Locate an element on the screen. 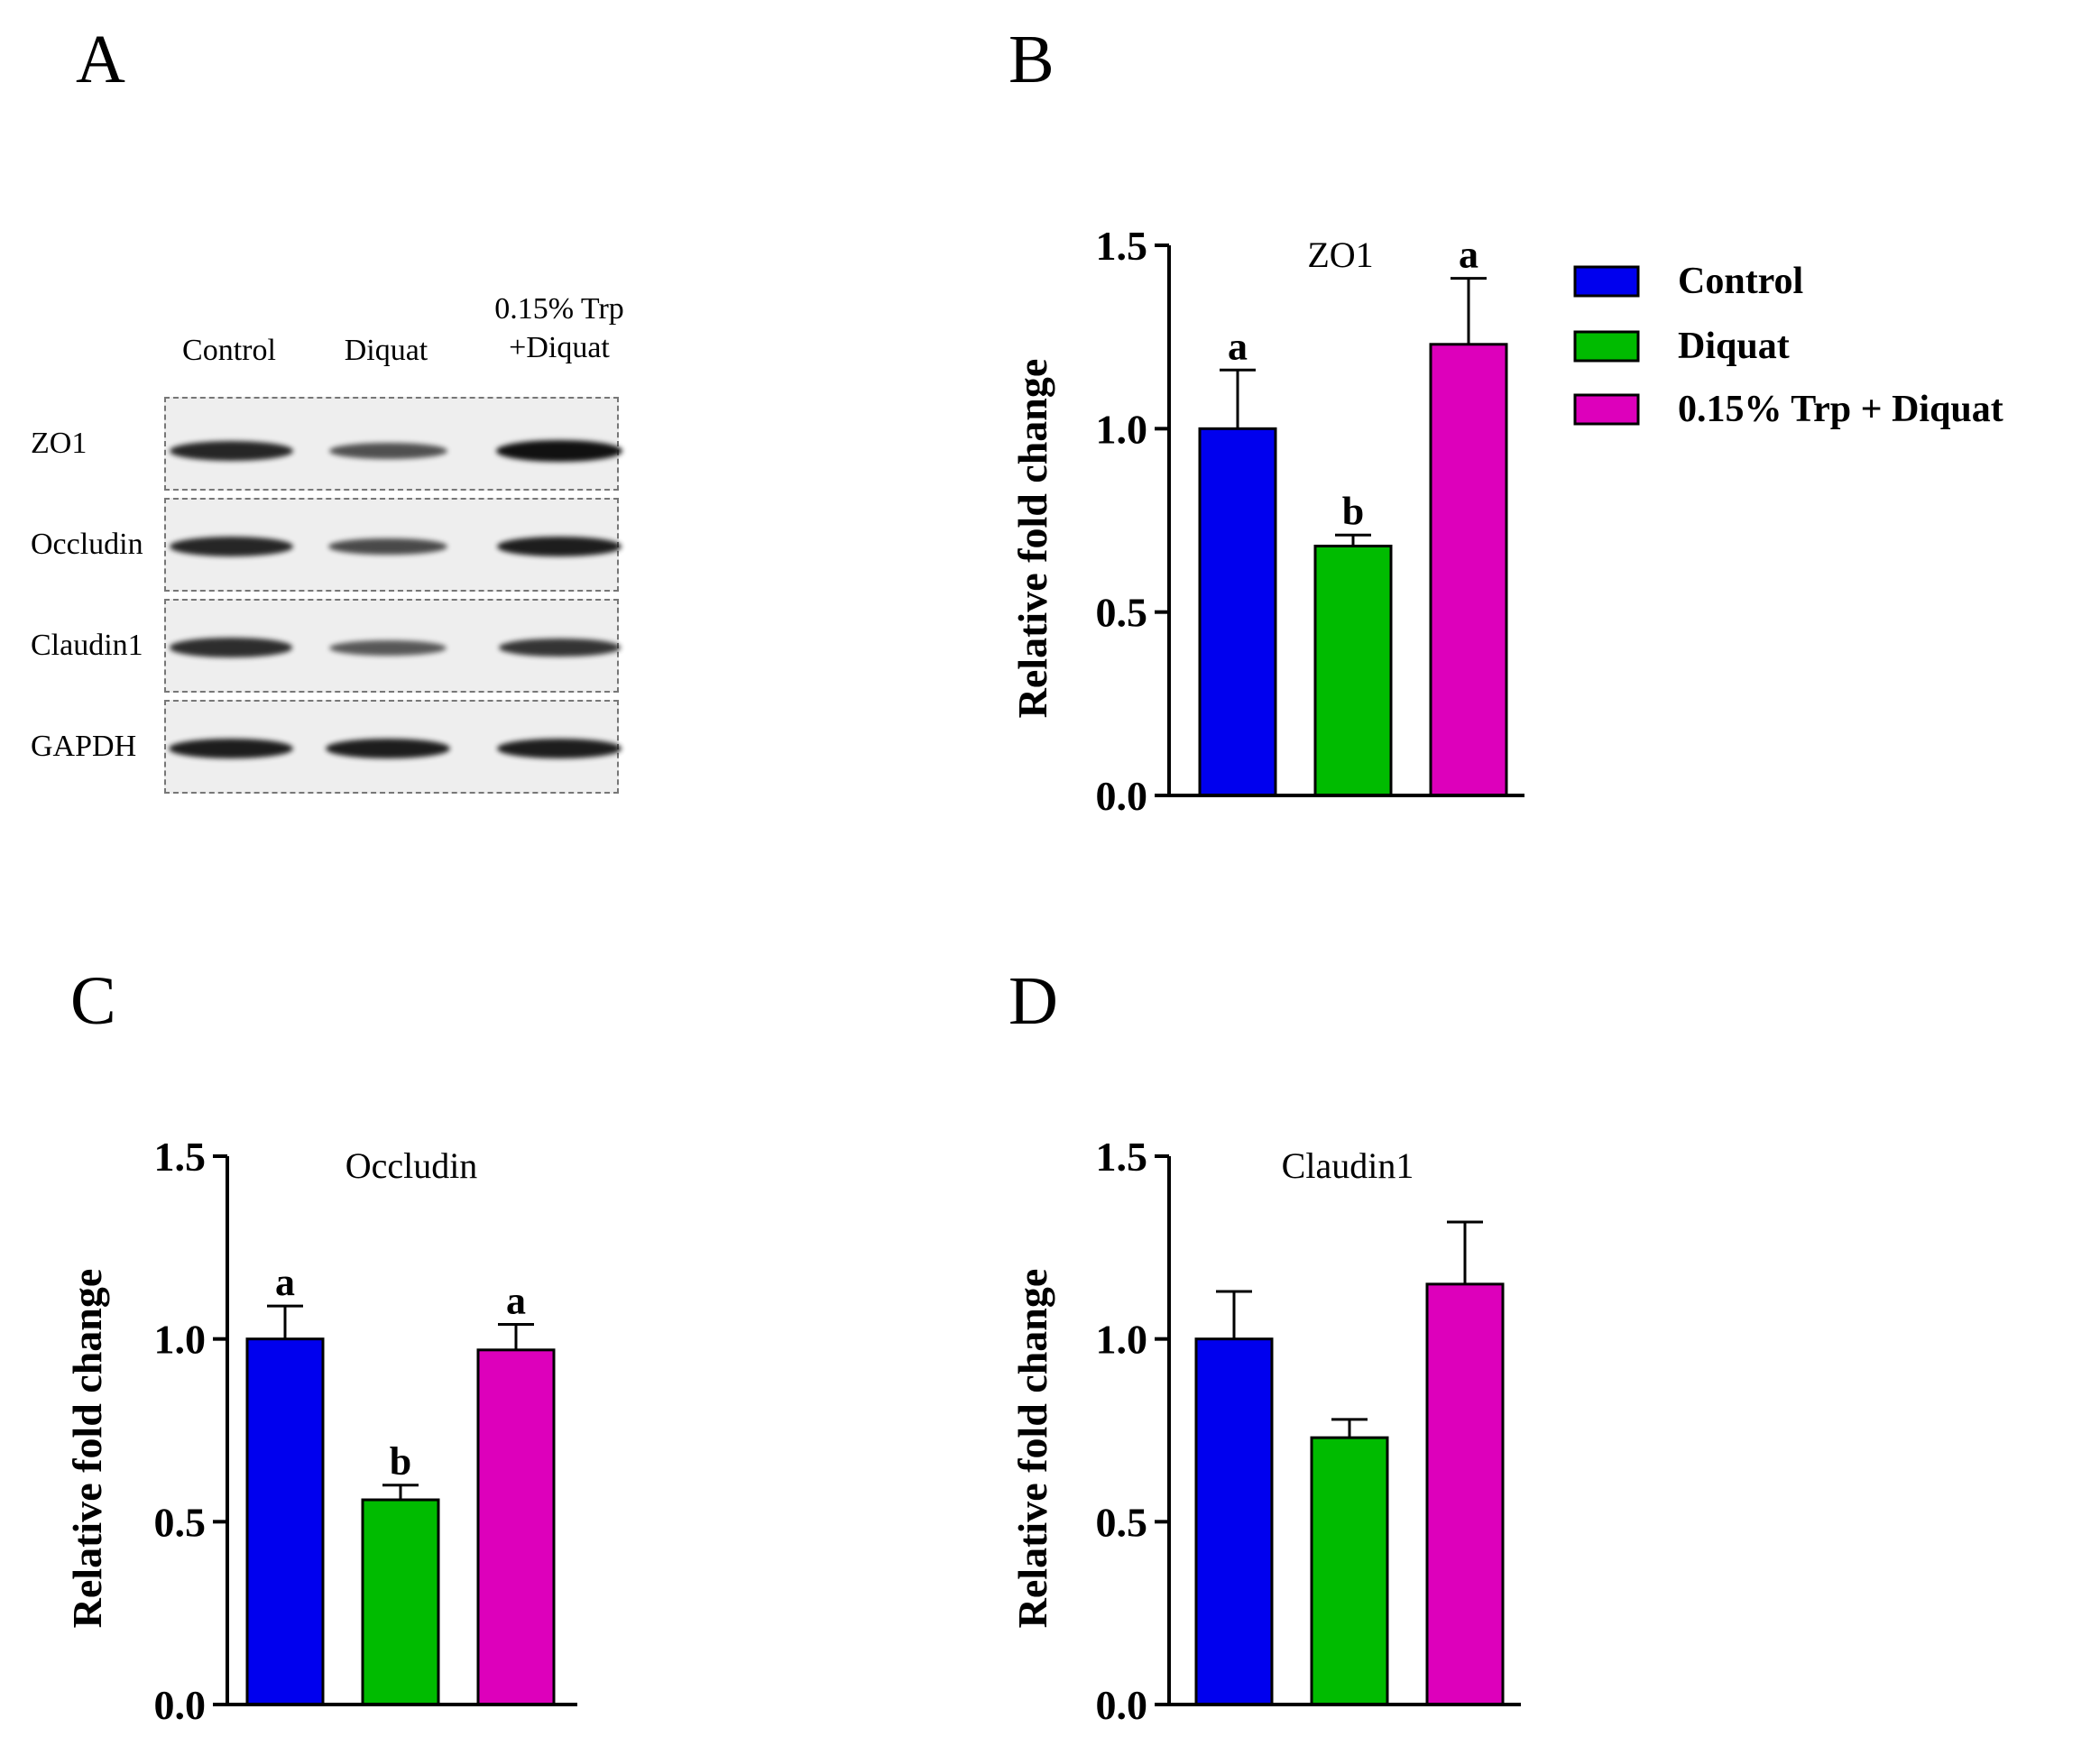 The image size is (2100, 1746). blot-lane-label: 0.15% Trp +Diquat is located at coordinates (559, 328).